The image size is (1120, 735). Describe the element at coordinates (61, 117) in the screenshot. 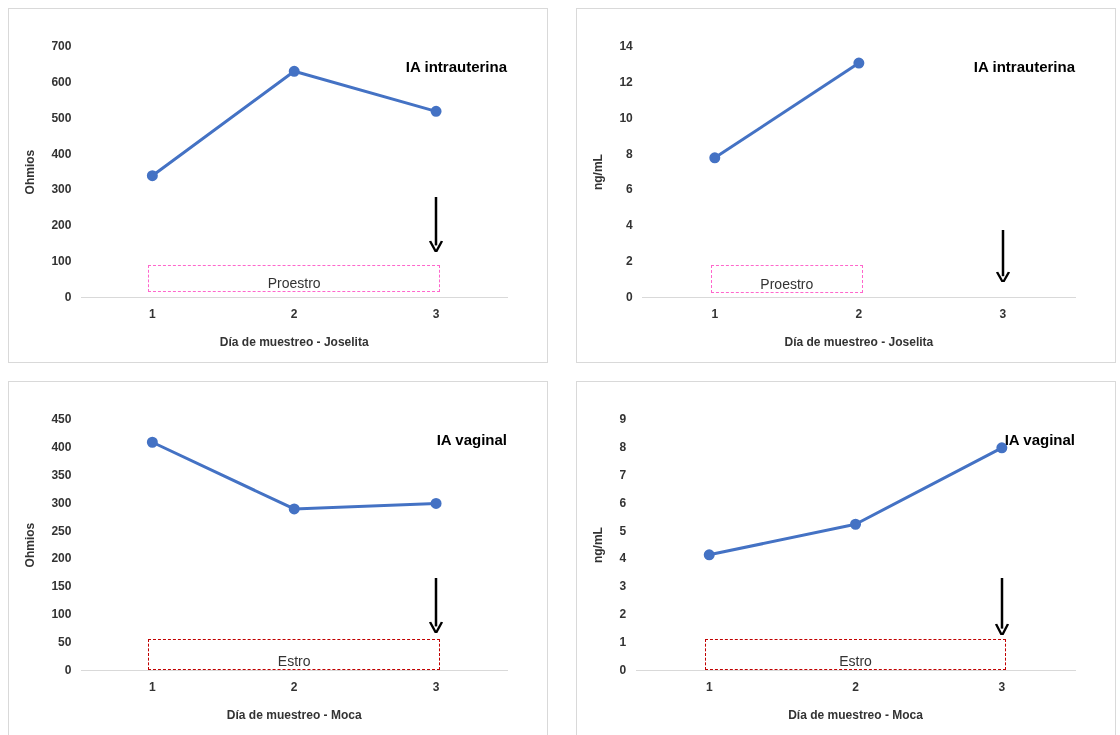

I see `y-tick-label: 500` at that location.